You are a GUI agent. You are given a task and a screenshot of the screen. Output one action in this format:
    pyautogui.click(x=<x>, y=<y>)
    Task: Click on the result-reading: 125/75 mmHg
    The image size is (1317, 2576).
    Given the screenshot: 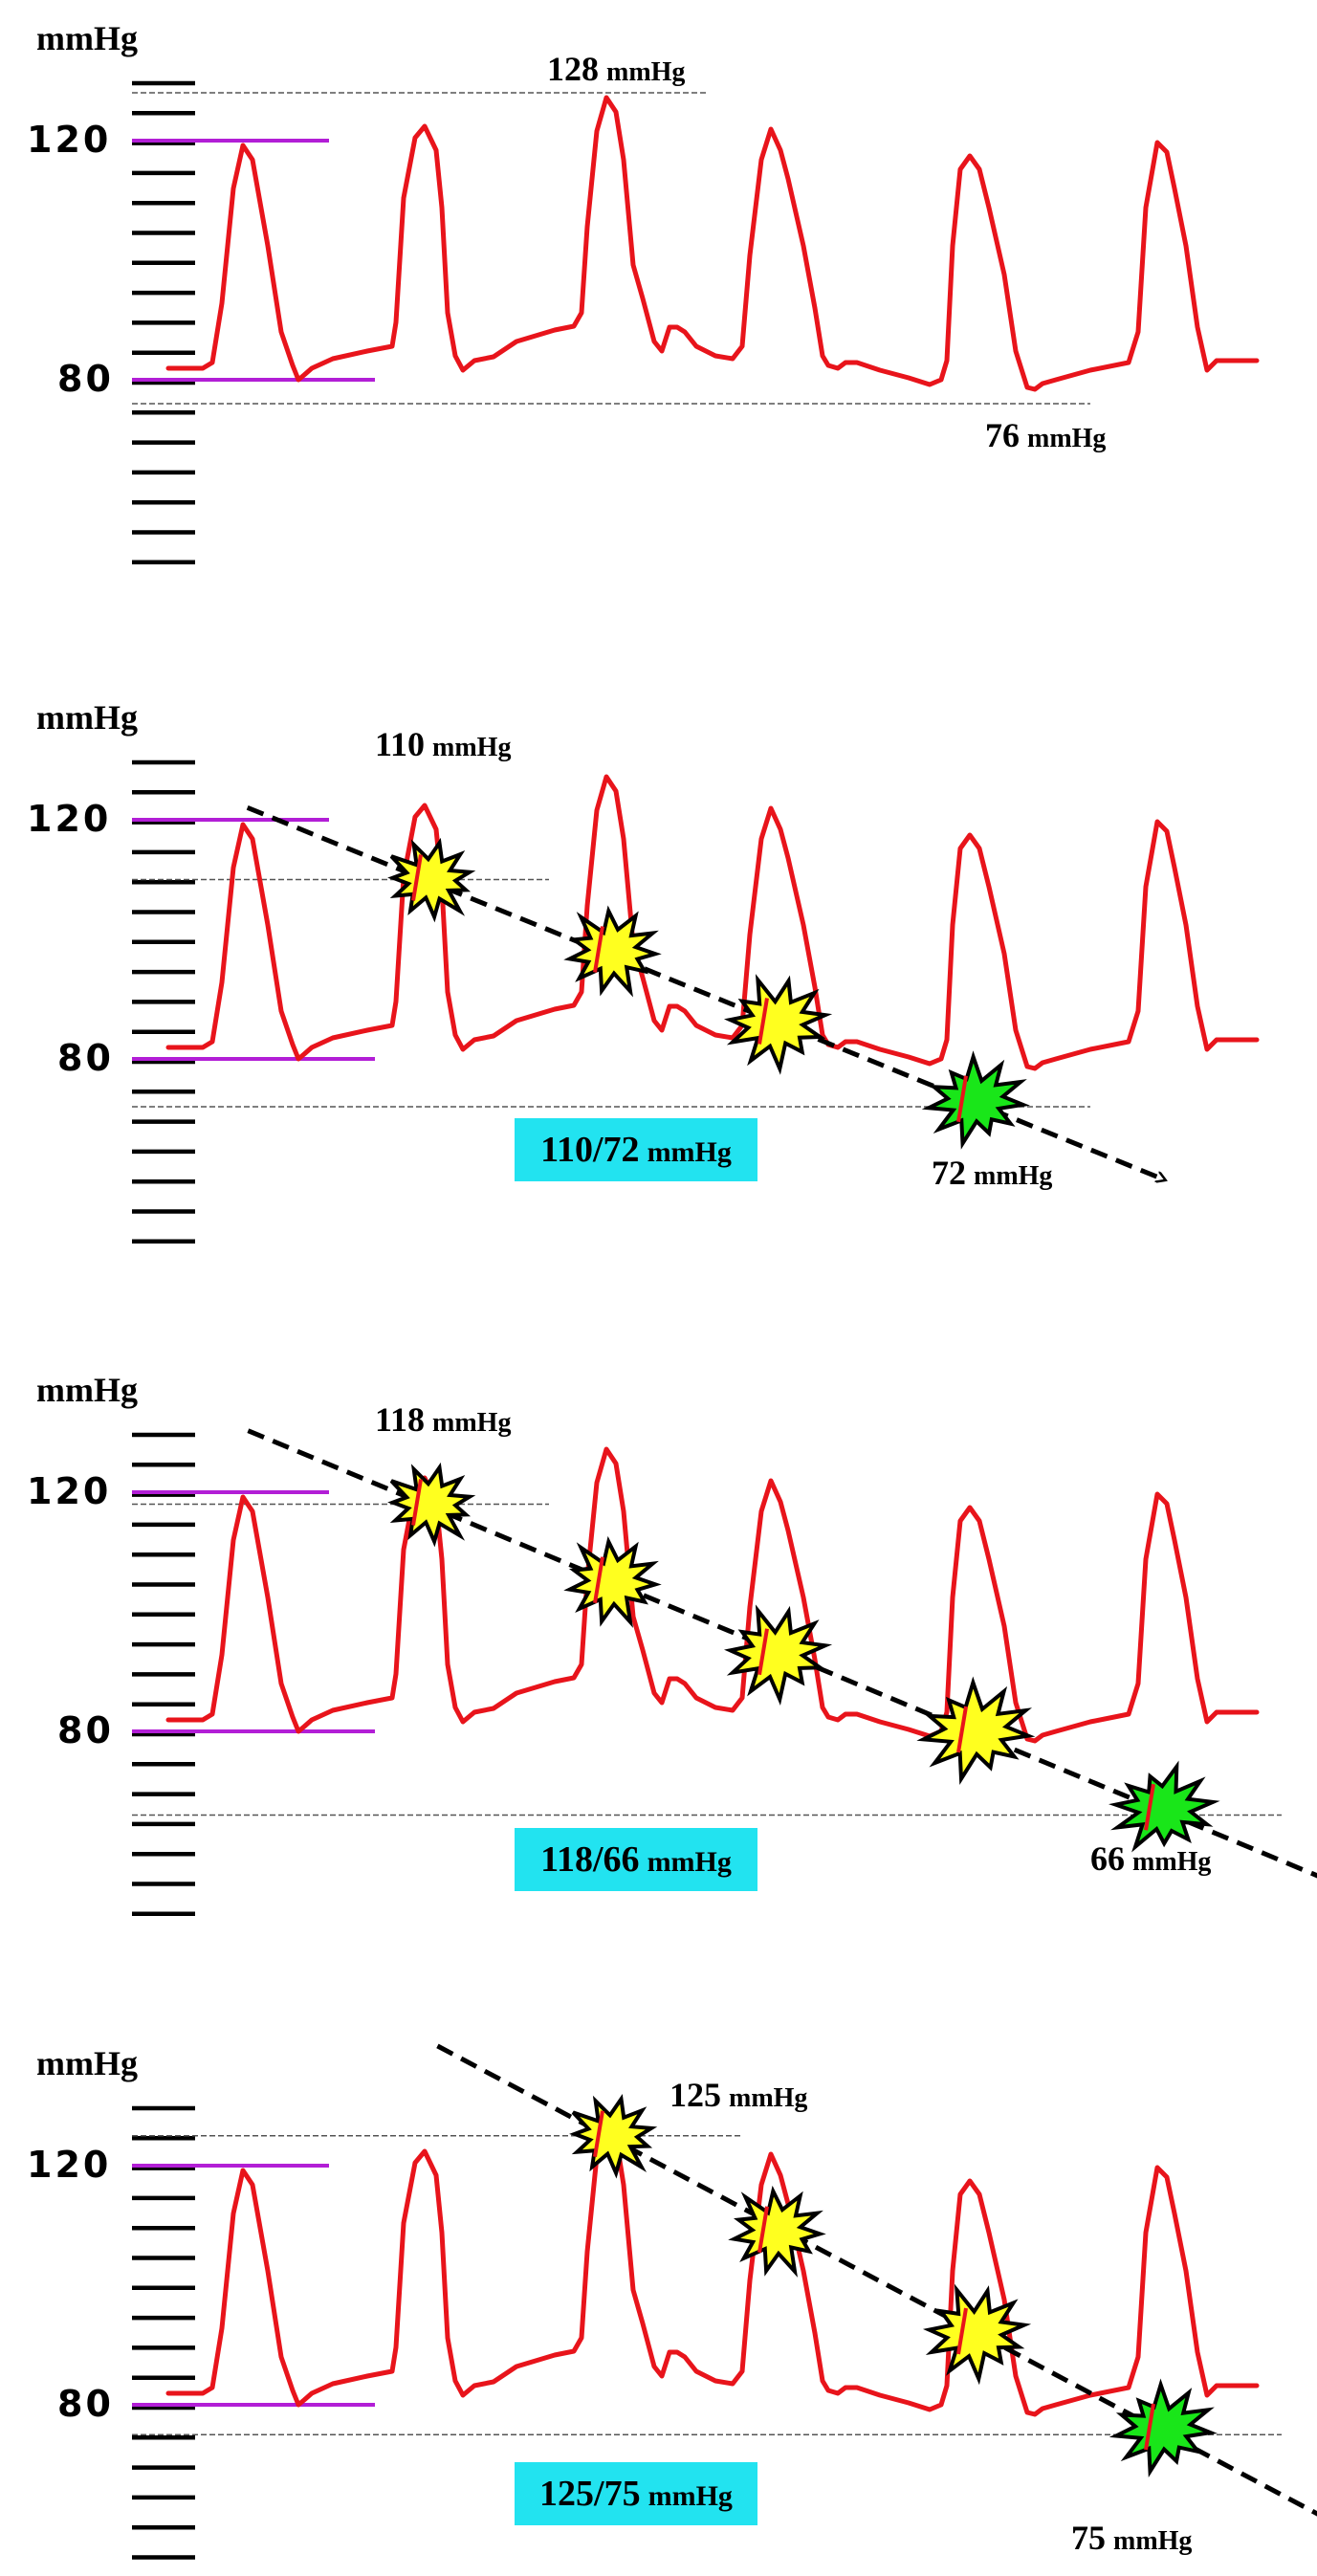 What is the action you would take?
    pyautogui.click(x=636, y=2494)
    